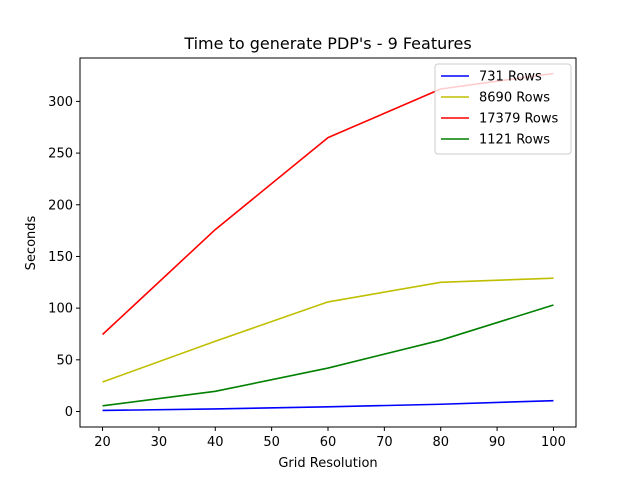 The image size is (640, 480). What do you see at coordinates (215, 442) in the screenshot?
I see `x-tick-label: 40` at bounding box center [215, 442].